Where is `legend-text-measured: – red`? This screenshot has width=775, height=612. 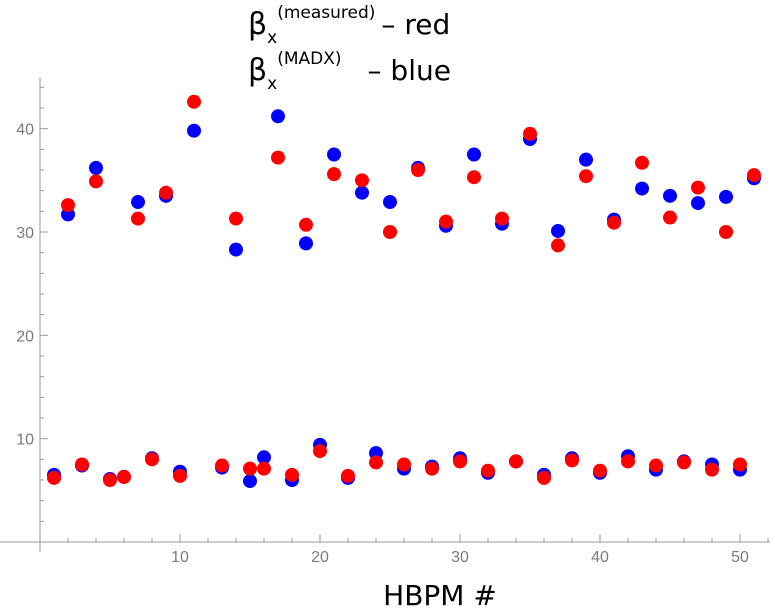 legend-text-measured: – red is located at coordinates (415, 24).